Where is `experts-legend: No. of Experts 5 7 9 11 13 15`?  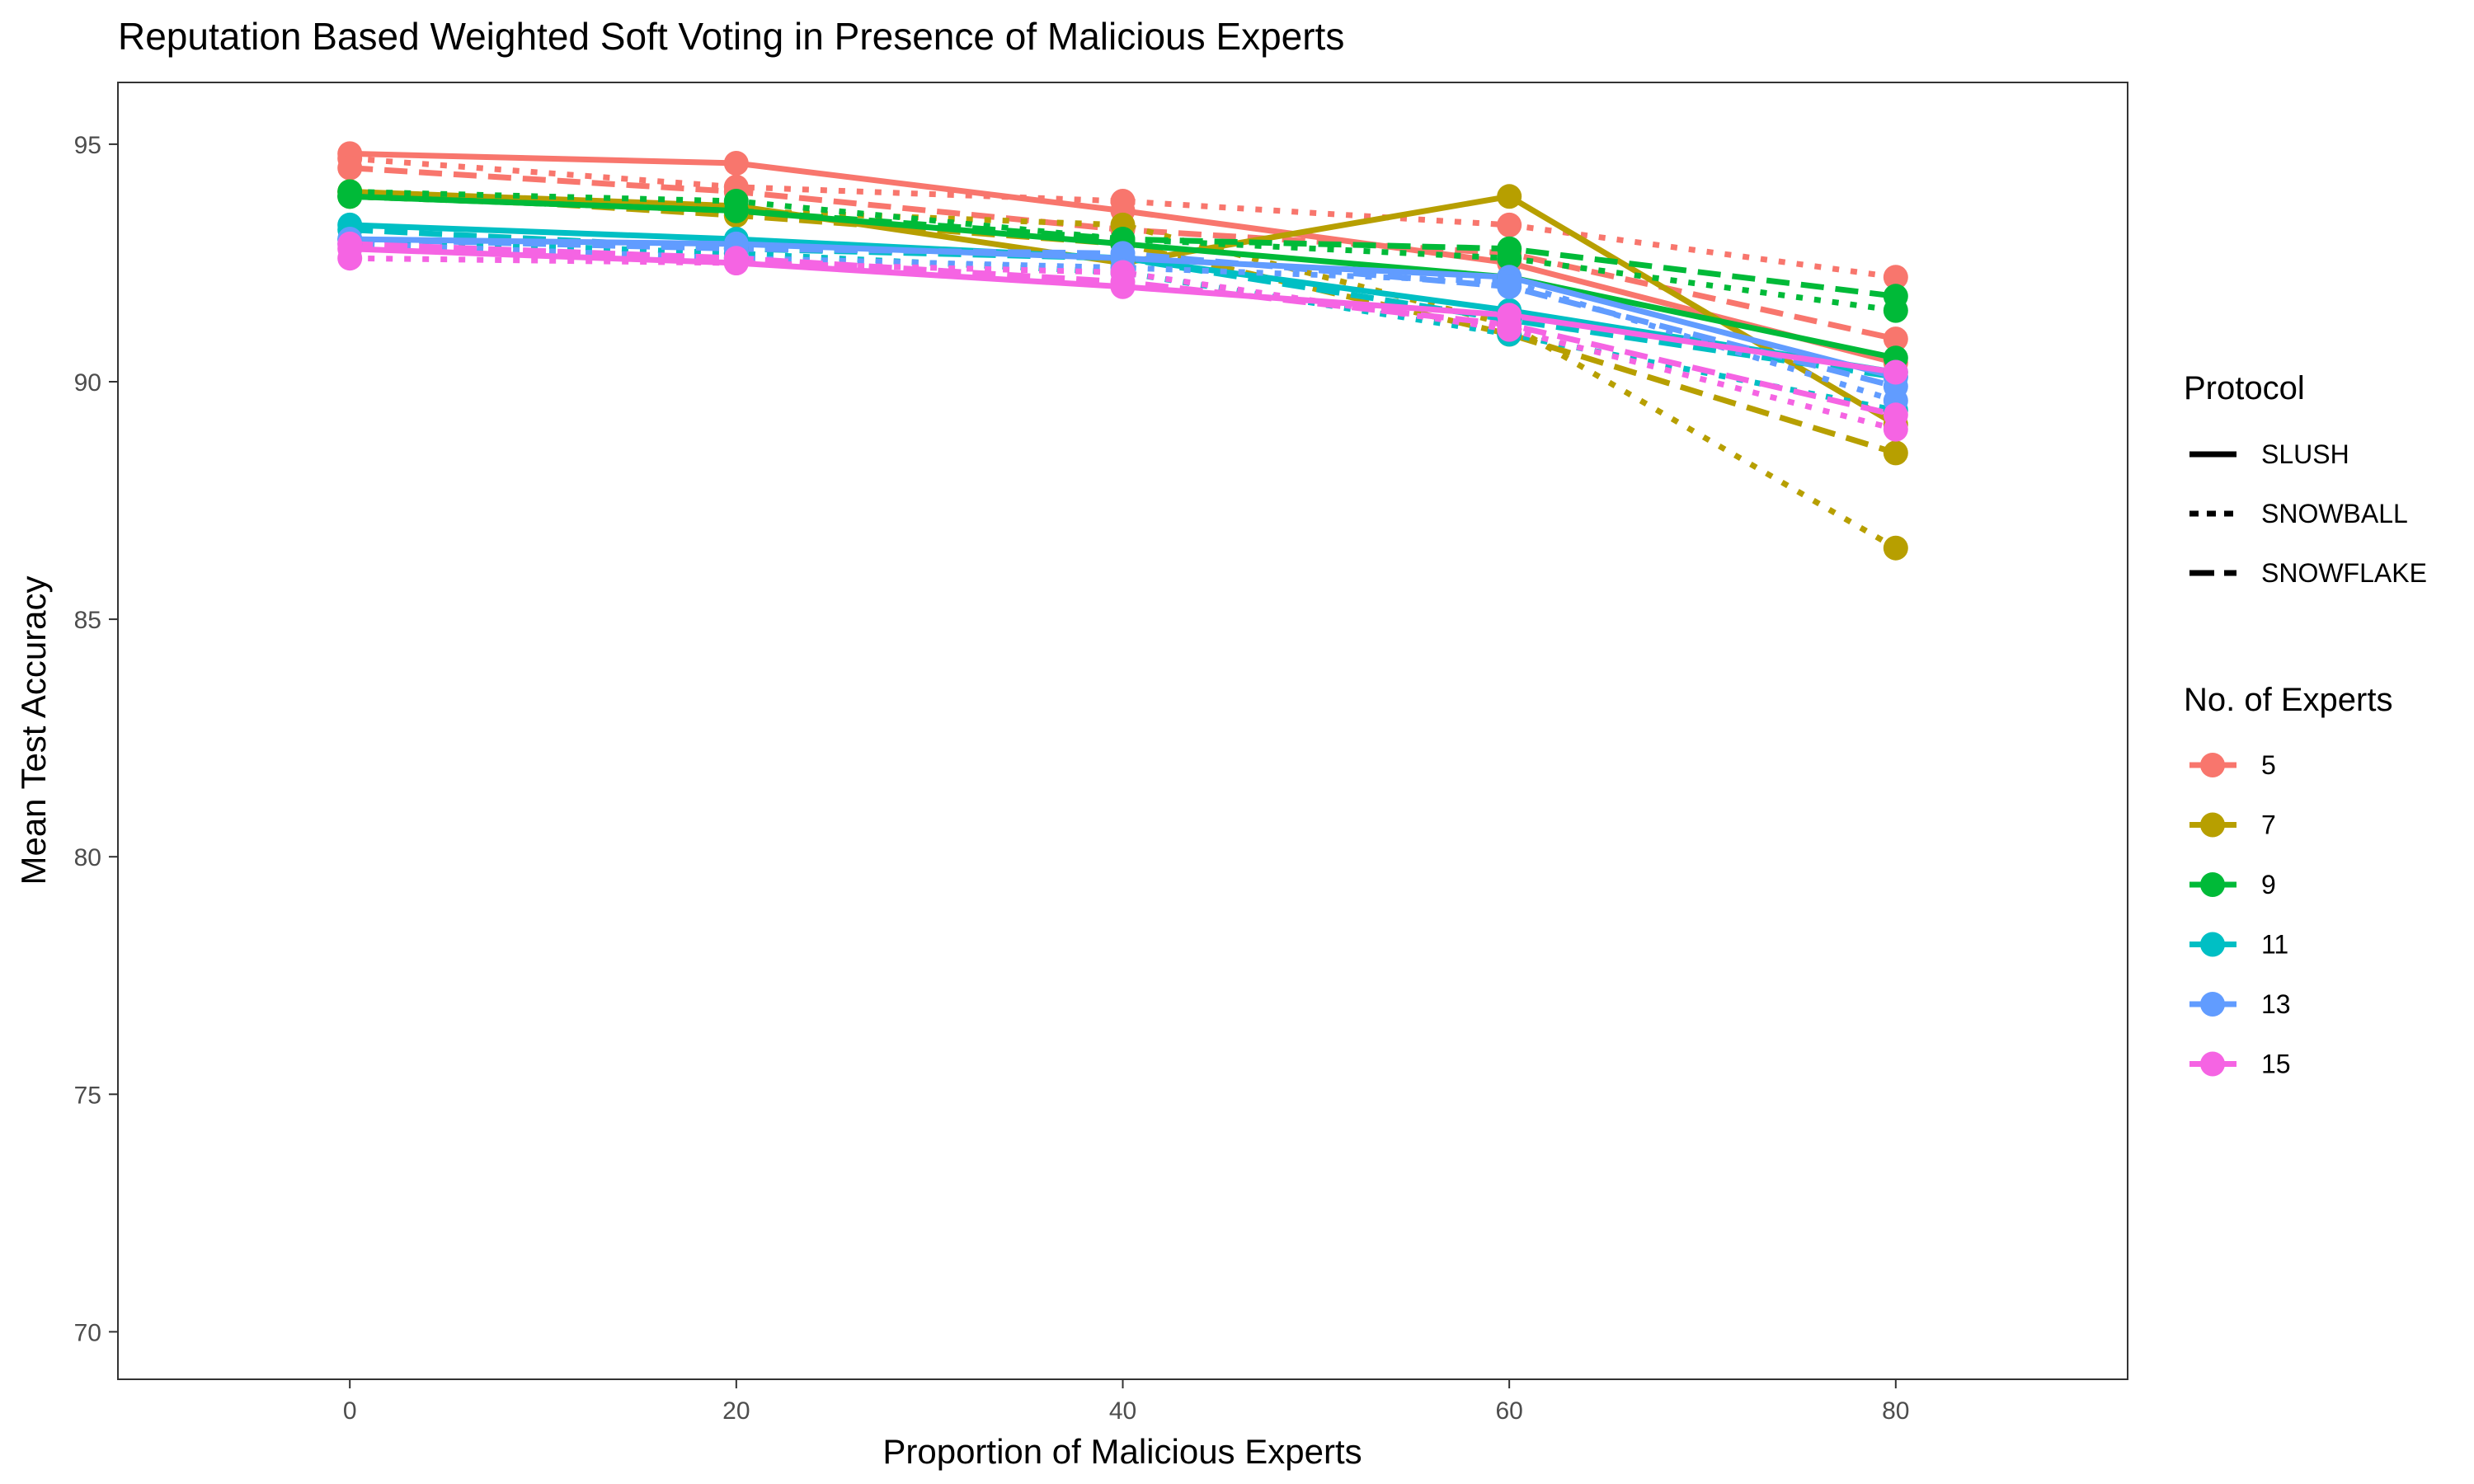
experts-legend: No. of Experts 5 7 9 11 13 15 is located at coordinates (2288, 881).